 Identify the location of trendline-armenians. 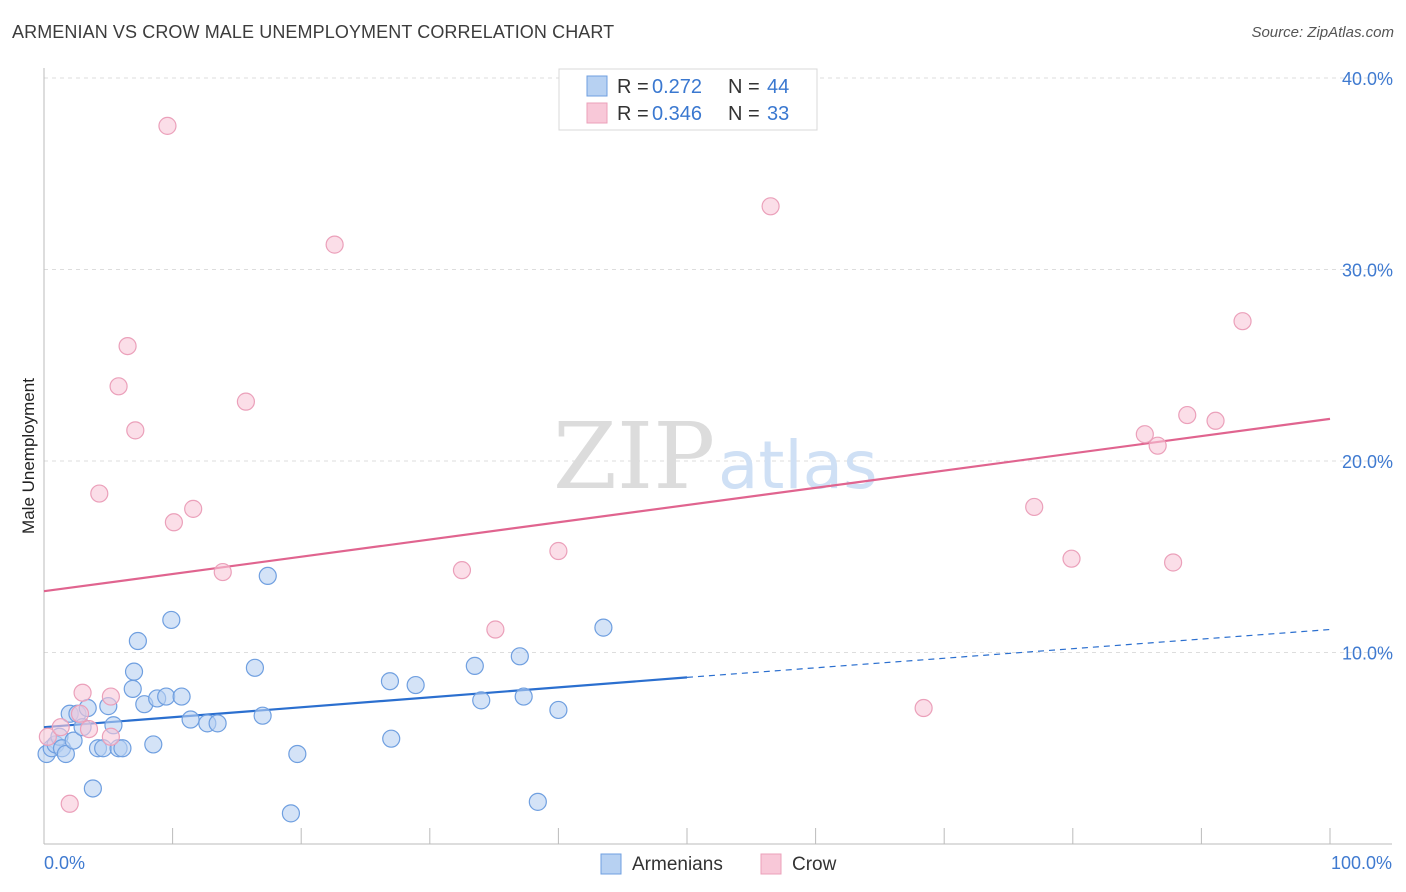
(365, 702).